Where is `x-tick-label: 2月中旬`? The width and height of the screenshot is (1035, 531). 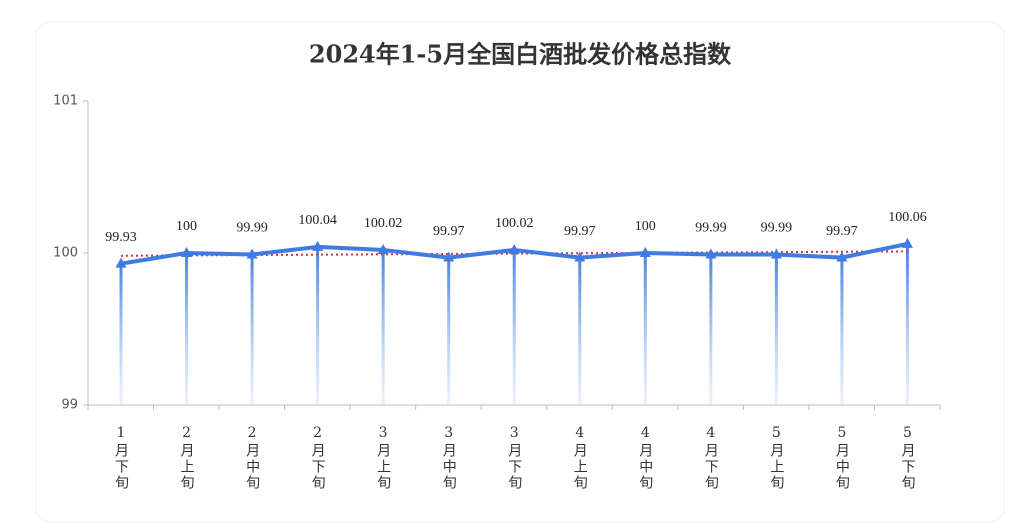
x-tick-label: 2月中旬 is located at coordinates (252, 458).